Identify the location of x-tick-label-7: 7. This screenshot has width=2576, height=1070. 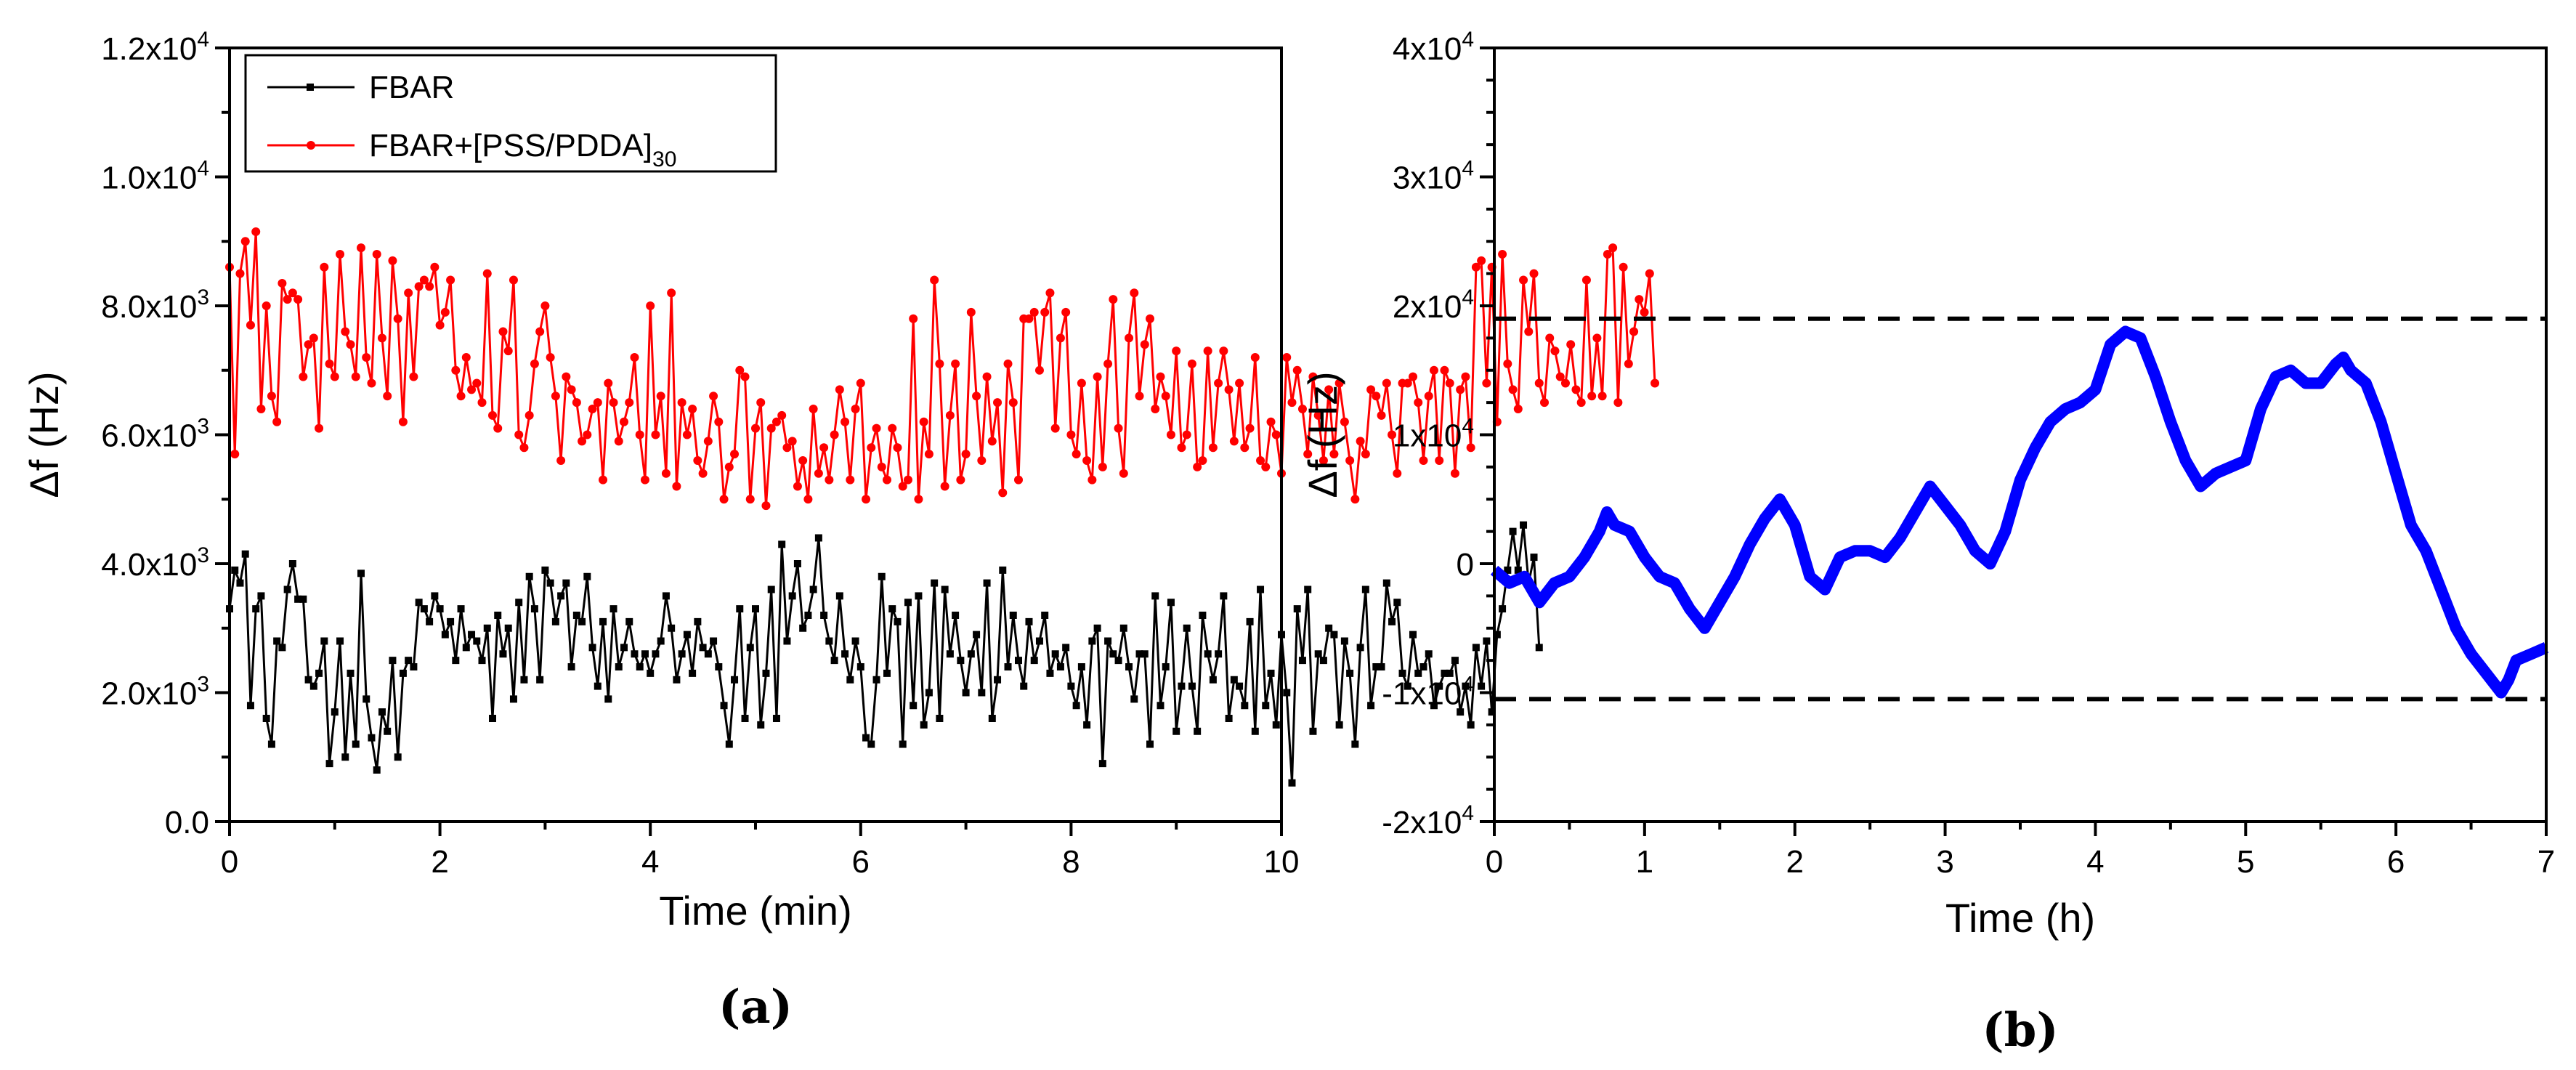
(2546, 862).